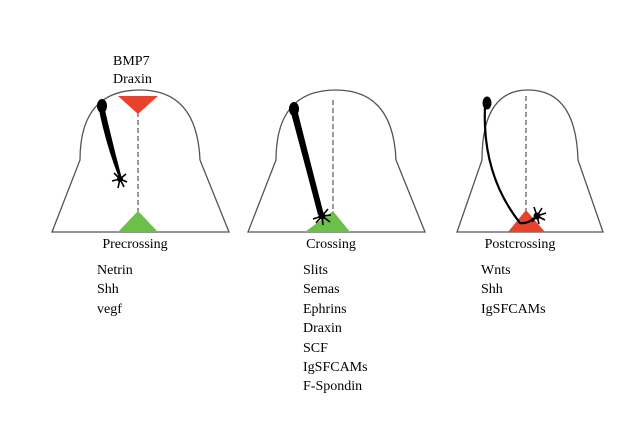 This screenshot has height=423, width=642. I want to click on stage-label-postcrossing: Postcrossing, so click(520, 244).